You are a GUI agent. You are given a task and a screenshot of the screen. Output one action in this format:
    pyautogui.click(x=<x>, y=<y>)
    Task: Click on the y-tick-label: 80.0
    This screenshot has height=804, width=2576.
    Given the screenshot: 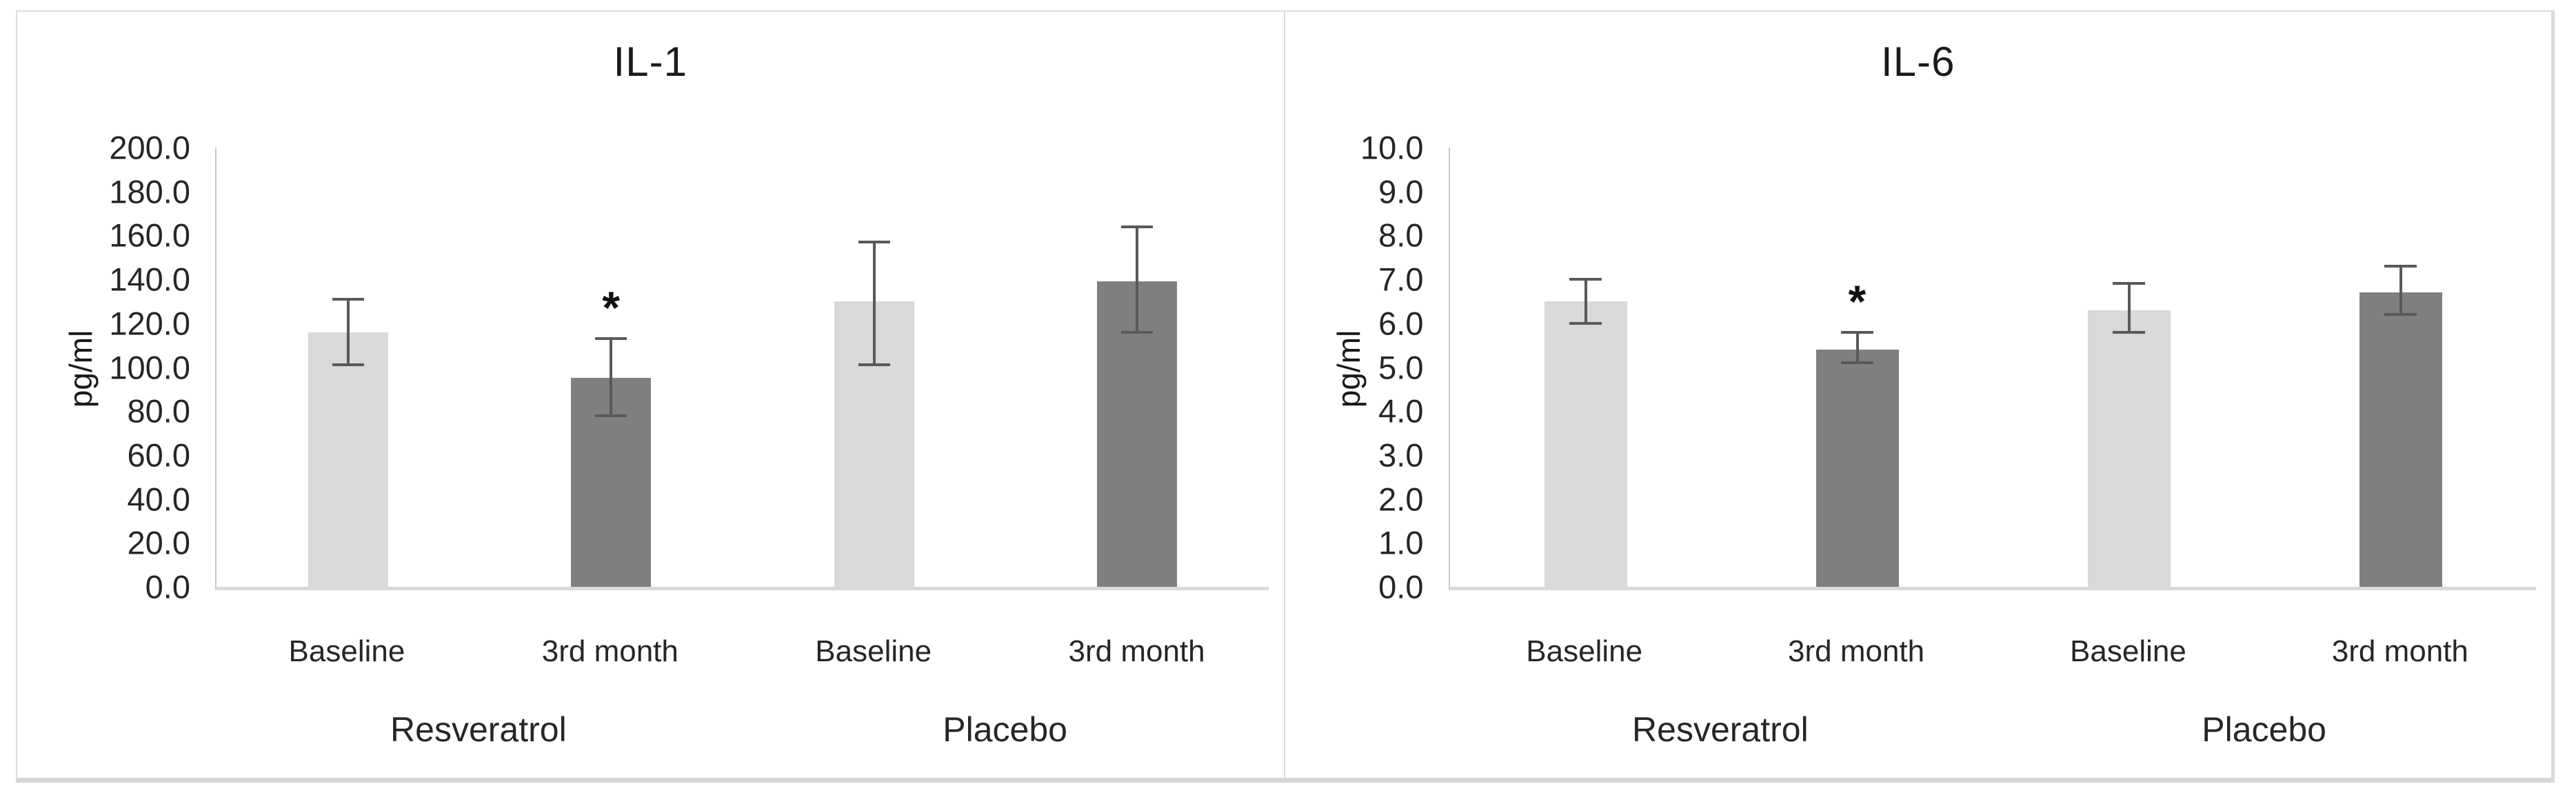 What is the action you would take?
    pyautogui.click(x=158, y=411)
    